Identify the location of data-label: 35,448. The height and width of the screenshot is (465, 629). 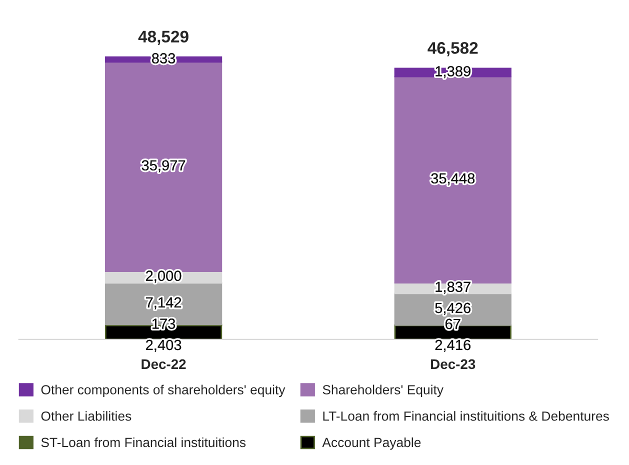
(453, 179).